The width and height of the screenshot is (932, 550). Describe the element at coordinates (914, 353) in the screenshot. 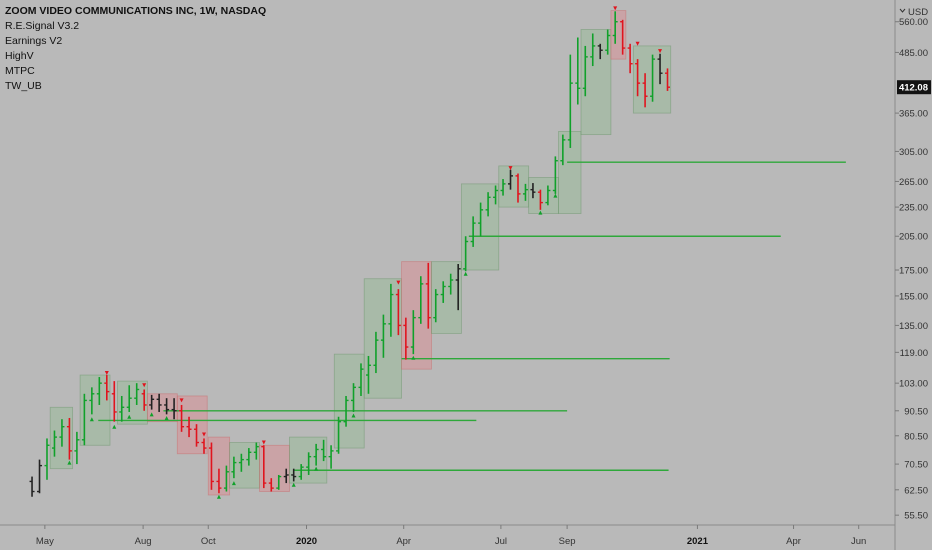

I see `y-tick-label: 119.00` at that location.